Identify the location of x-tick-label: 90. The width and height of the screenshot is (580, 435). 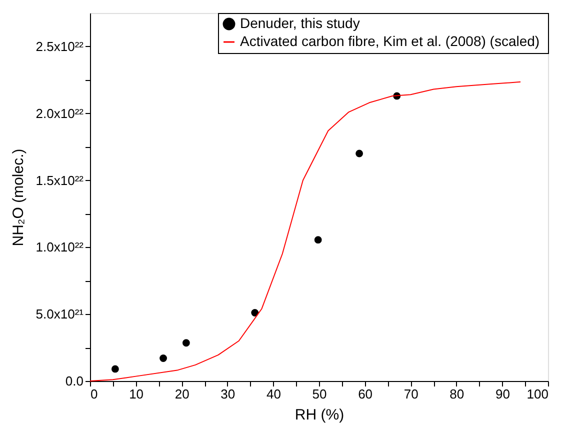
(502, 394).